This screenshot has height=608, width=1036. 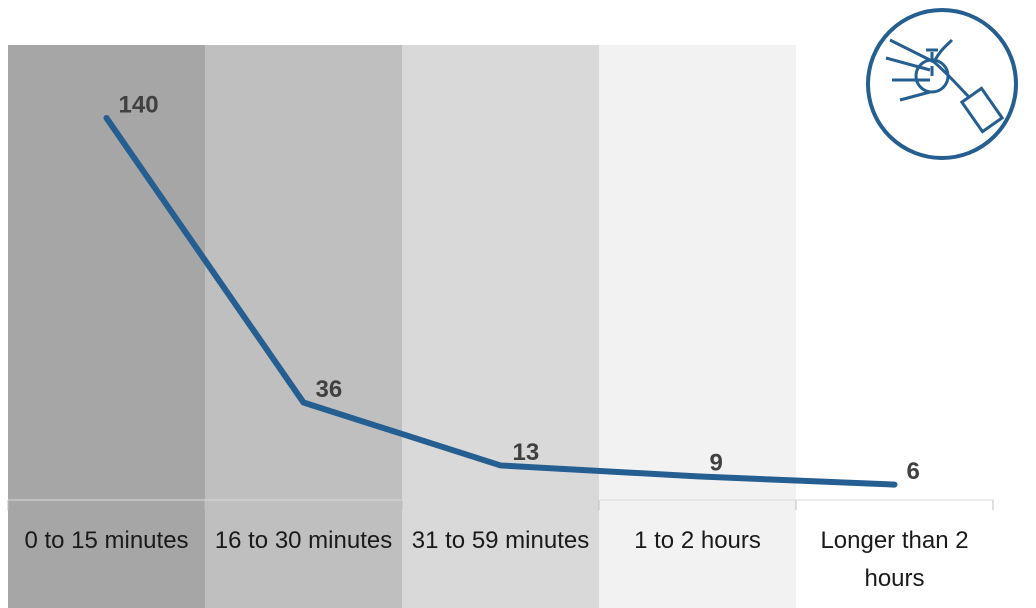 What do you see at coordinates (500, 540) in the screenshot?
I see `x-tick-label: 31 to 59 minutes` at bounding box center [500, 540].